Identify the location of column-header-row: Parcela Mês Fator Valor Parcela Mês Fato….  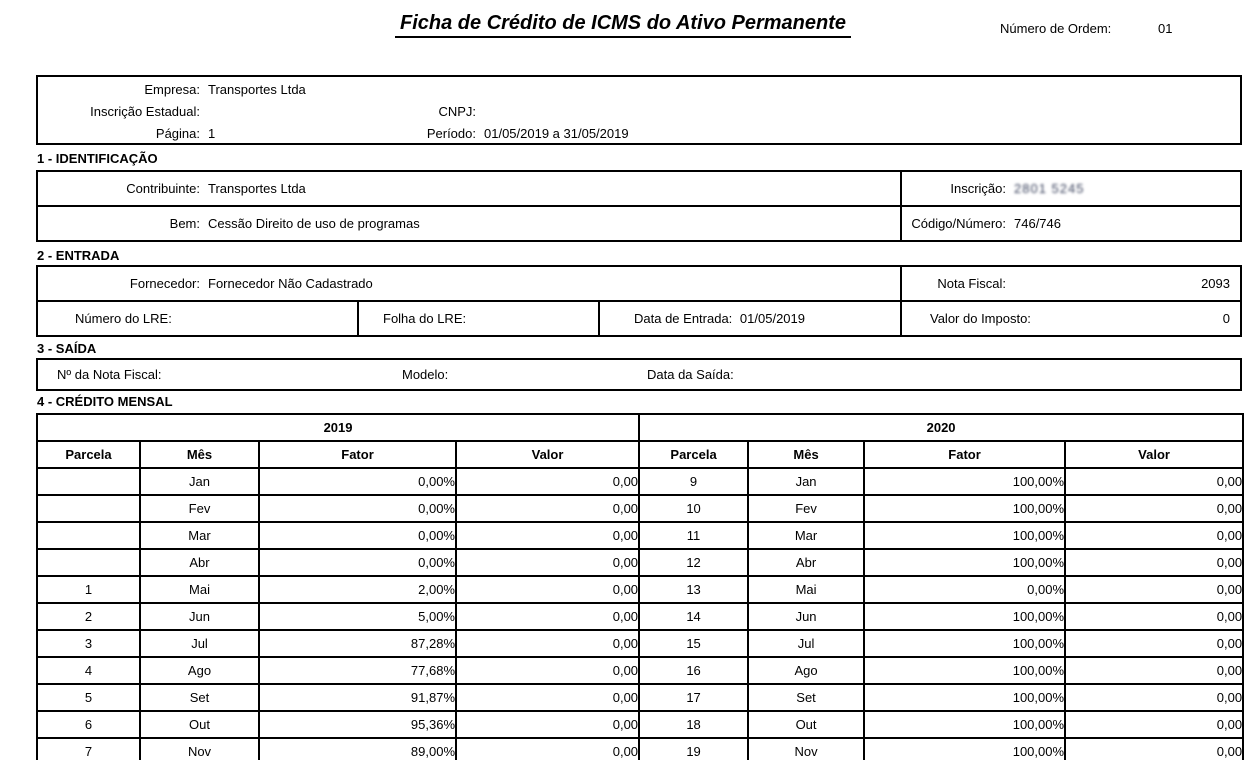
(640, 454).